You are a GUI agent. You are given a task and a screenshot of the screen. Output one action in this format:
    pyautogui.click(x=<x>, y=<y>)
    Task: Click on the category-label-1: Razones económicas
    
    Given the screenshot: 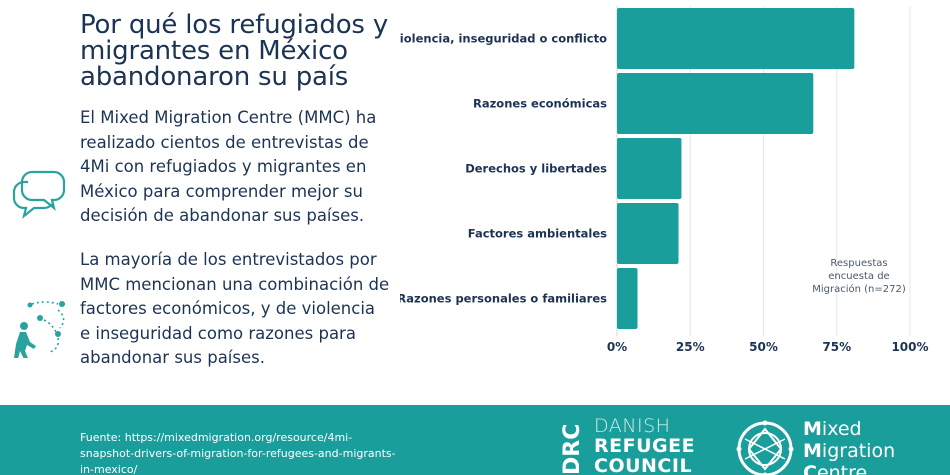 What is the action you would take?
    pyautogui.click(x=540, y=104)
    